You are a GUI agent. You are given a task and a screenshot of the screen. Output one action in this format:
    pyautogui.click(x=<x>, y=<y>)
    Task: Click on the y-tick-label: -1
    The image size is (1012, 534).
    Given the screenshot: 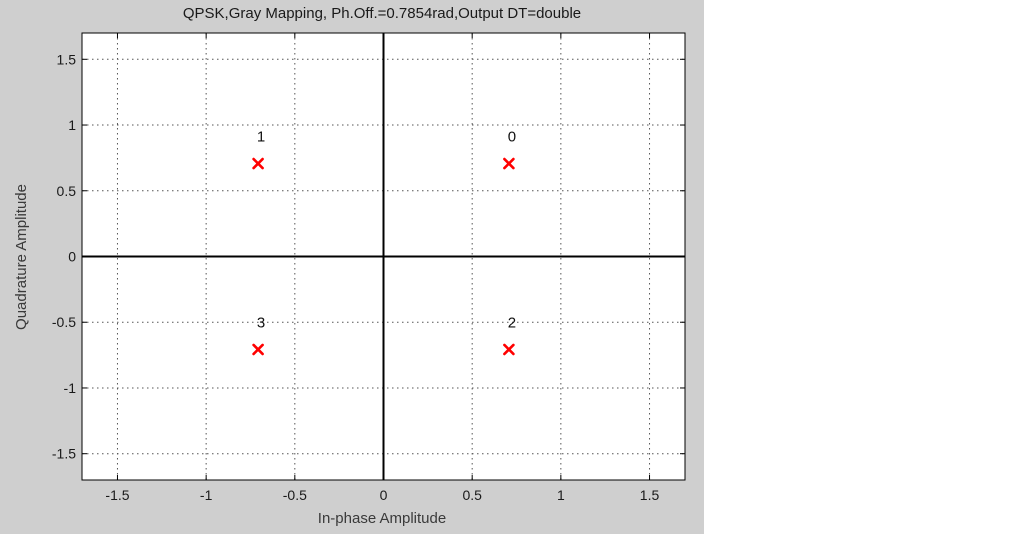 What is the action you would take?
    pyautogui.click(x=70, y=388)
    